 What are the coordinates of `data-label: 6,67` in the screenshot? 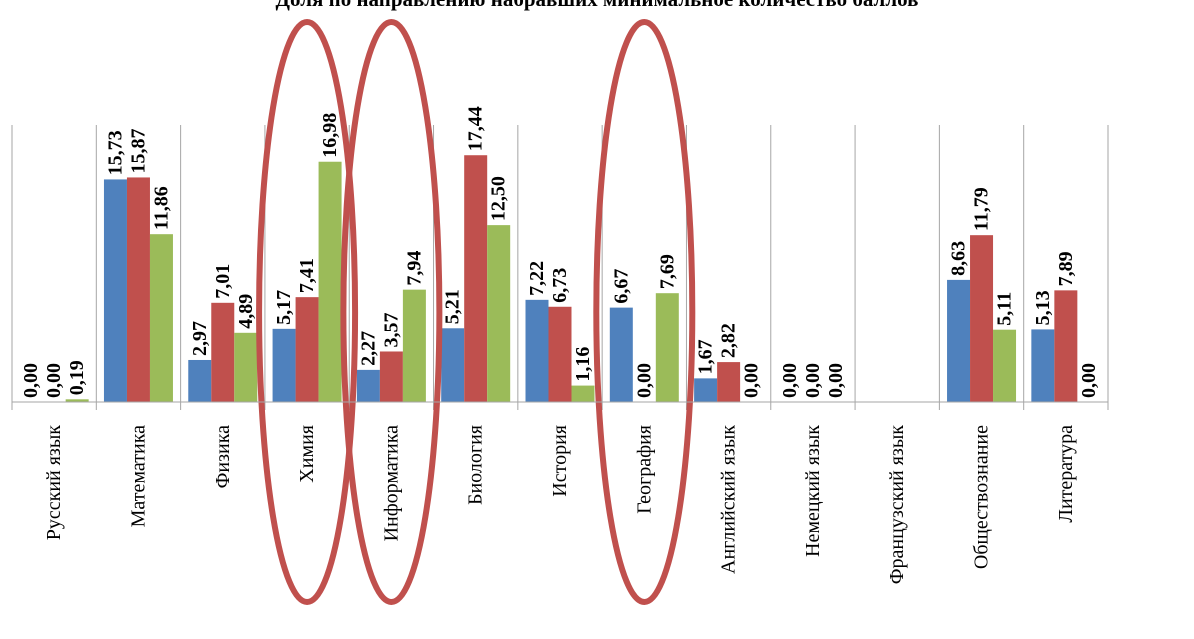 It's located at (621, 286).